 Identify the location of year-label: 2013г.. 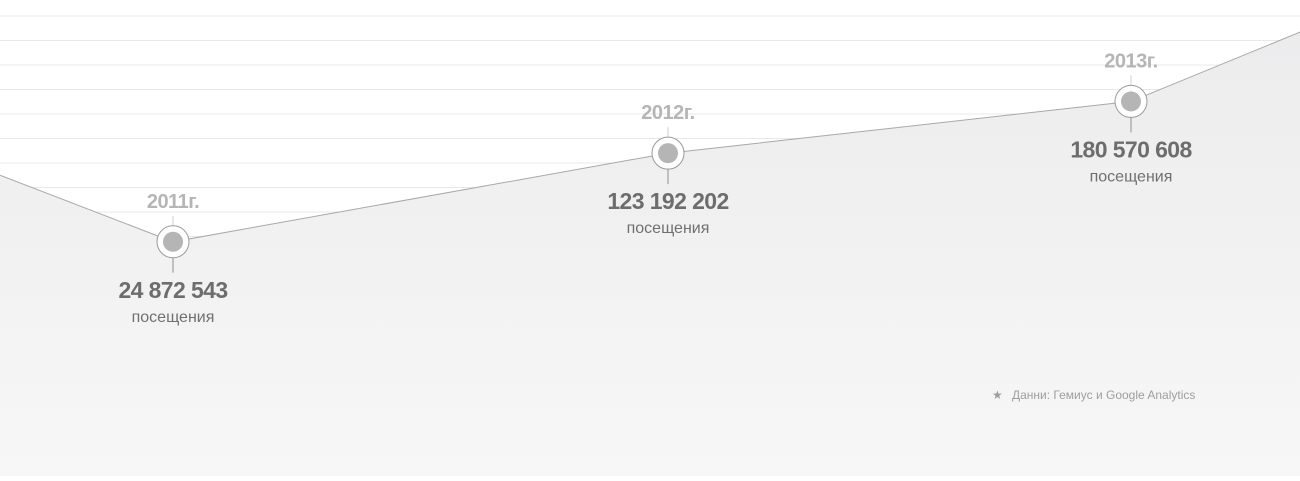
(1130, 61).